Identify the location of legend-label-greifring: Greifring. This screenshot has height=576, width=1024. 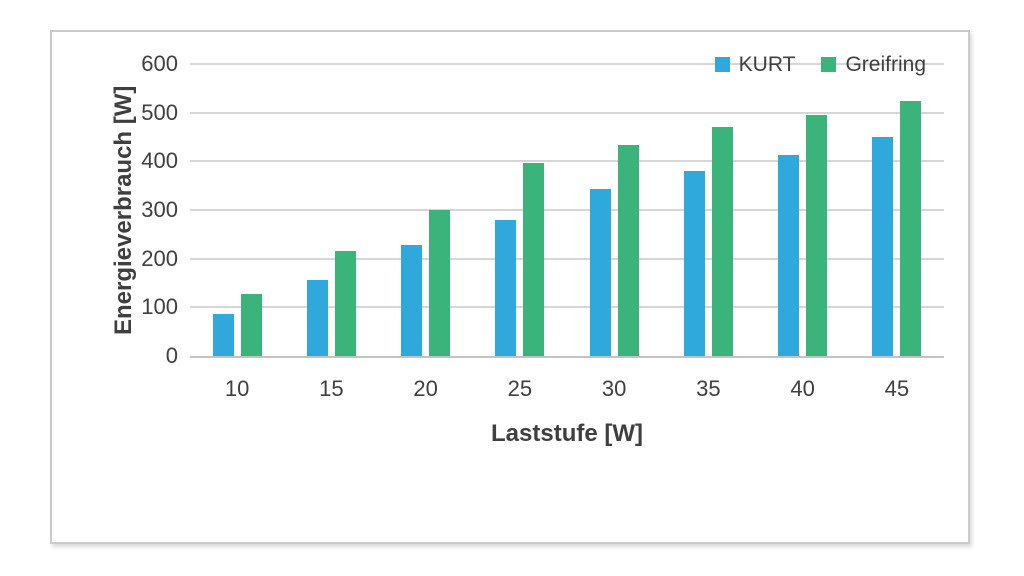
(885, 64).